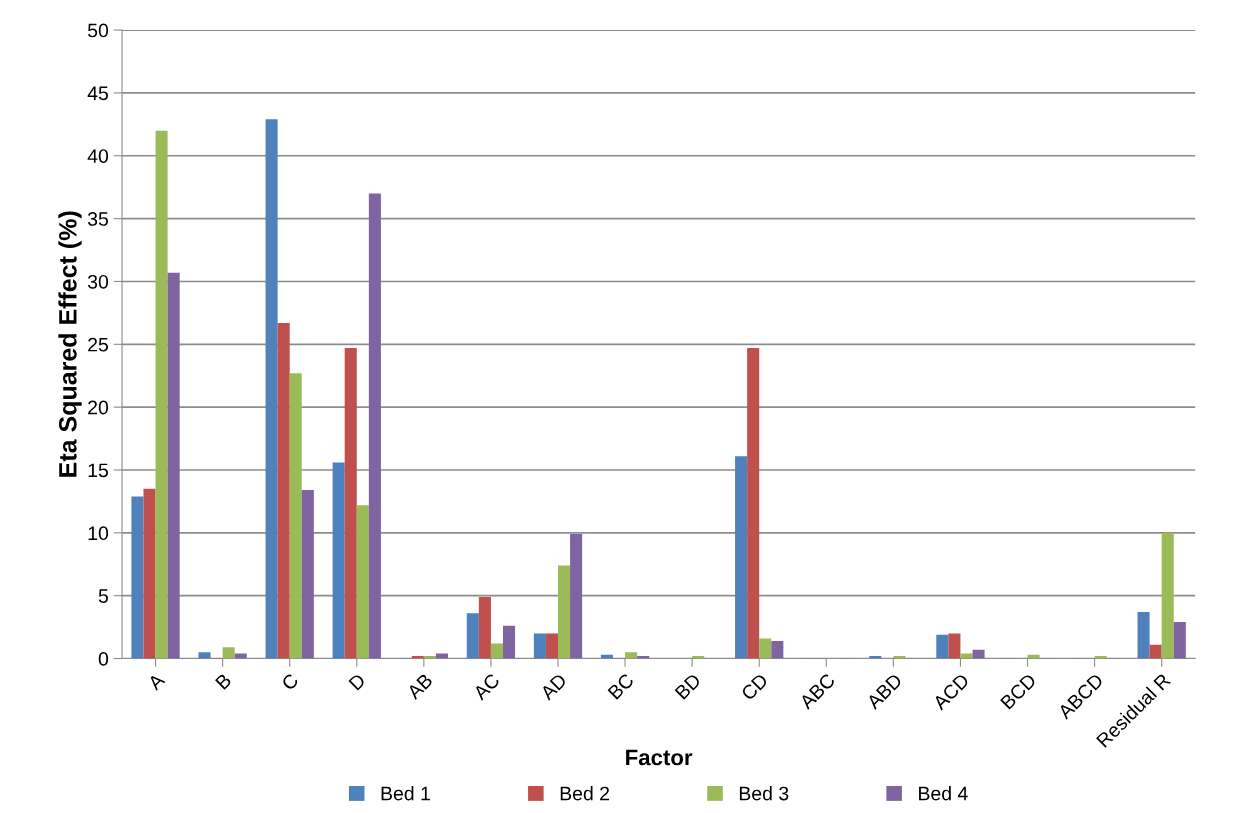 The height and width of the screenshot is (813, 1245). Describe the element at coordinates (98, 30) in the screenshot. I see `y-tick-label: 50` at that location.